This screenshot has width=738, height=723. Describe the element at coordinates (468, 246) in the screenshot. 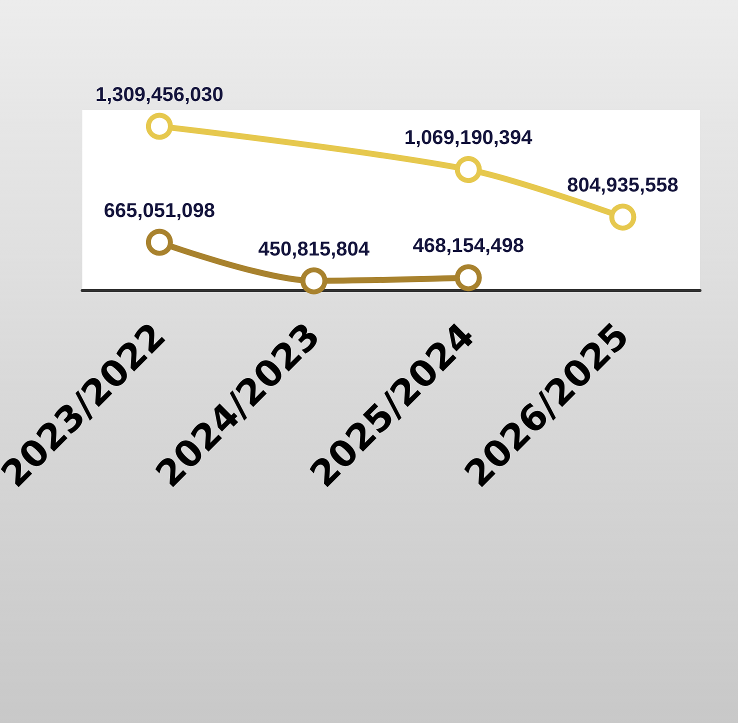

I see `data-label: 468,154,498` at that location.